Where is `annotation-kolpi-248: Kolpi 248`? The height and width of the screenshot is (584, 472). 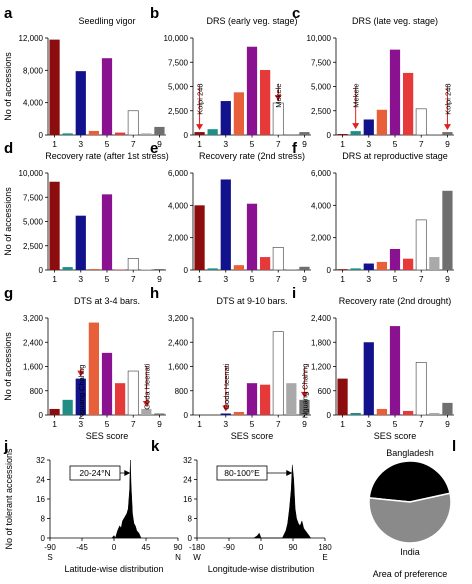
annotation-kolpi-248: Kolpi 248 is located at coordinates (447, 107).